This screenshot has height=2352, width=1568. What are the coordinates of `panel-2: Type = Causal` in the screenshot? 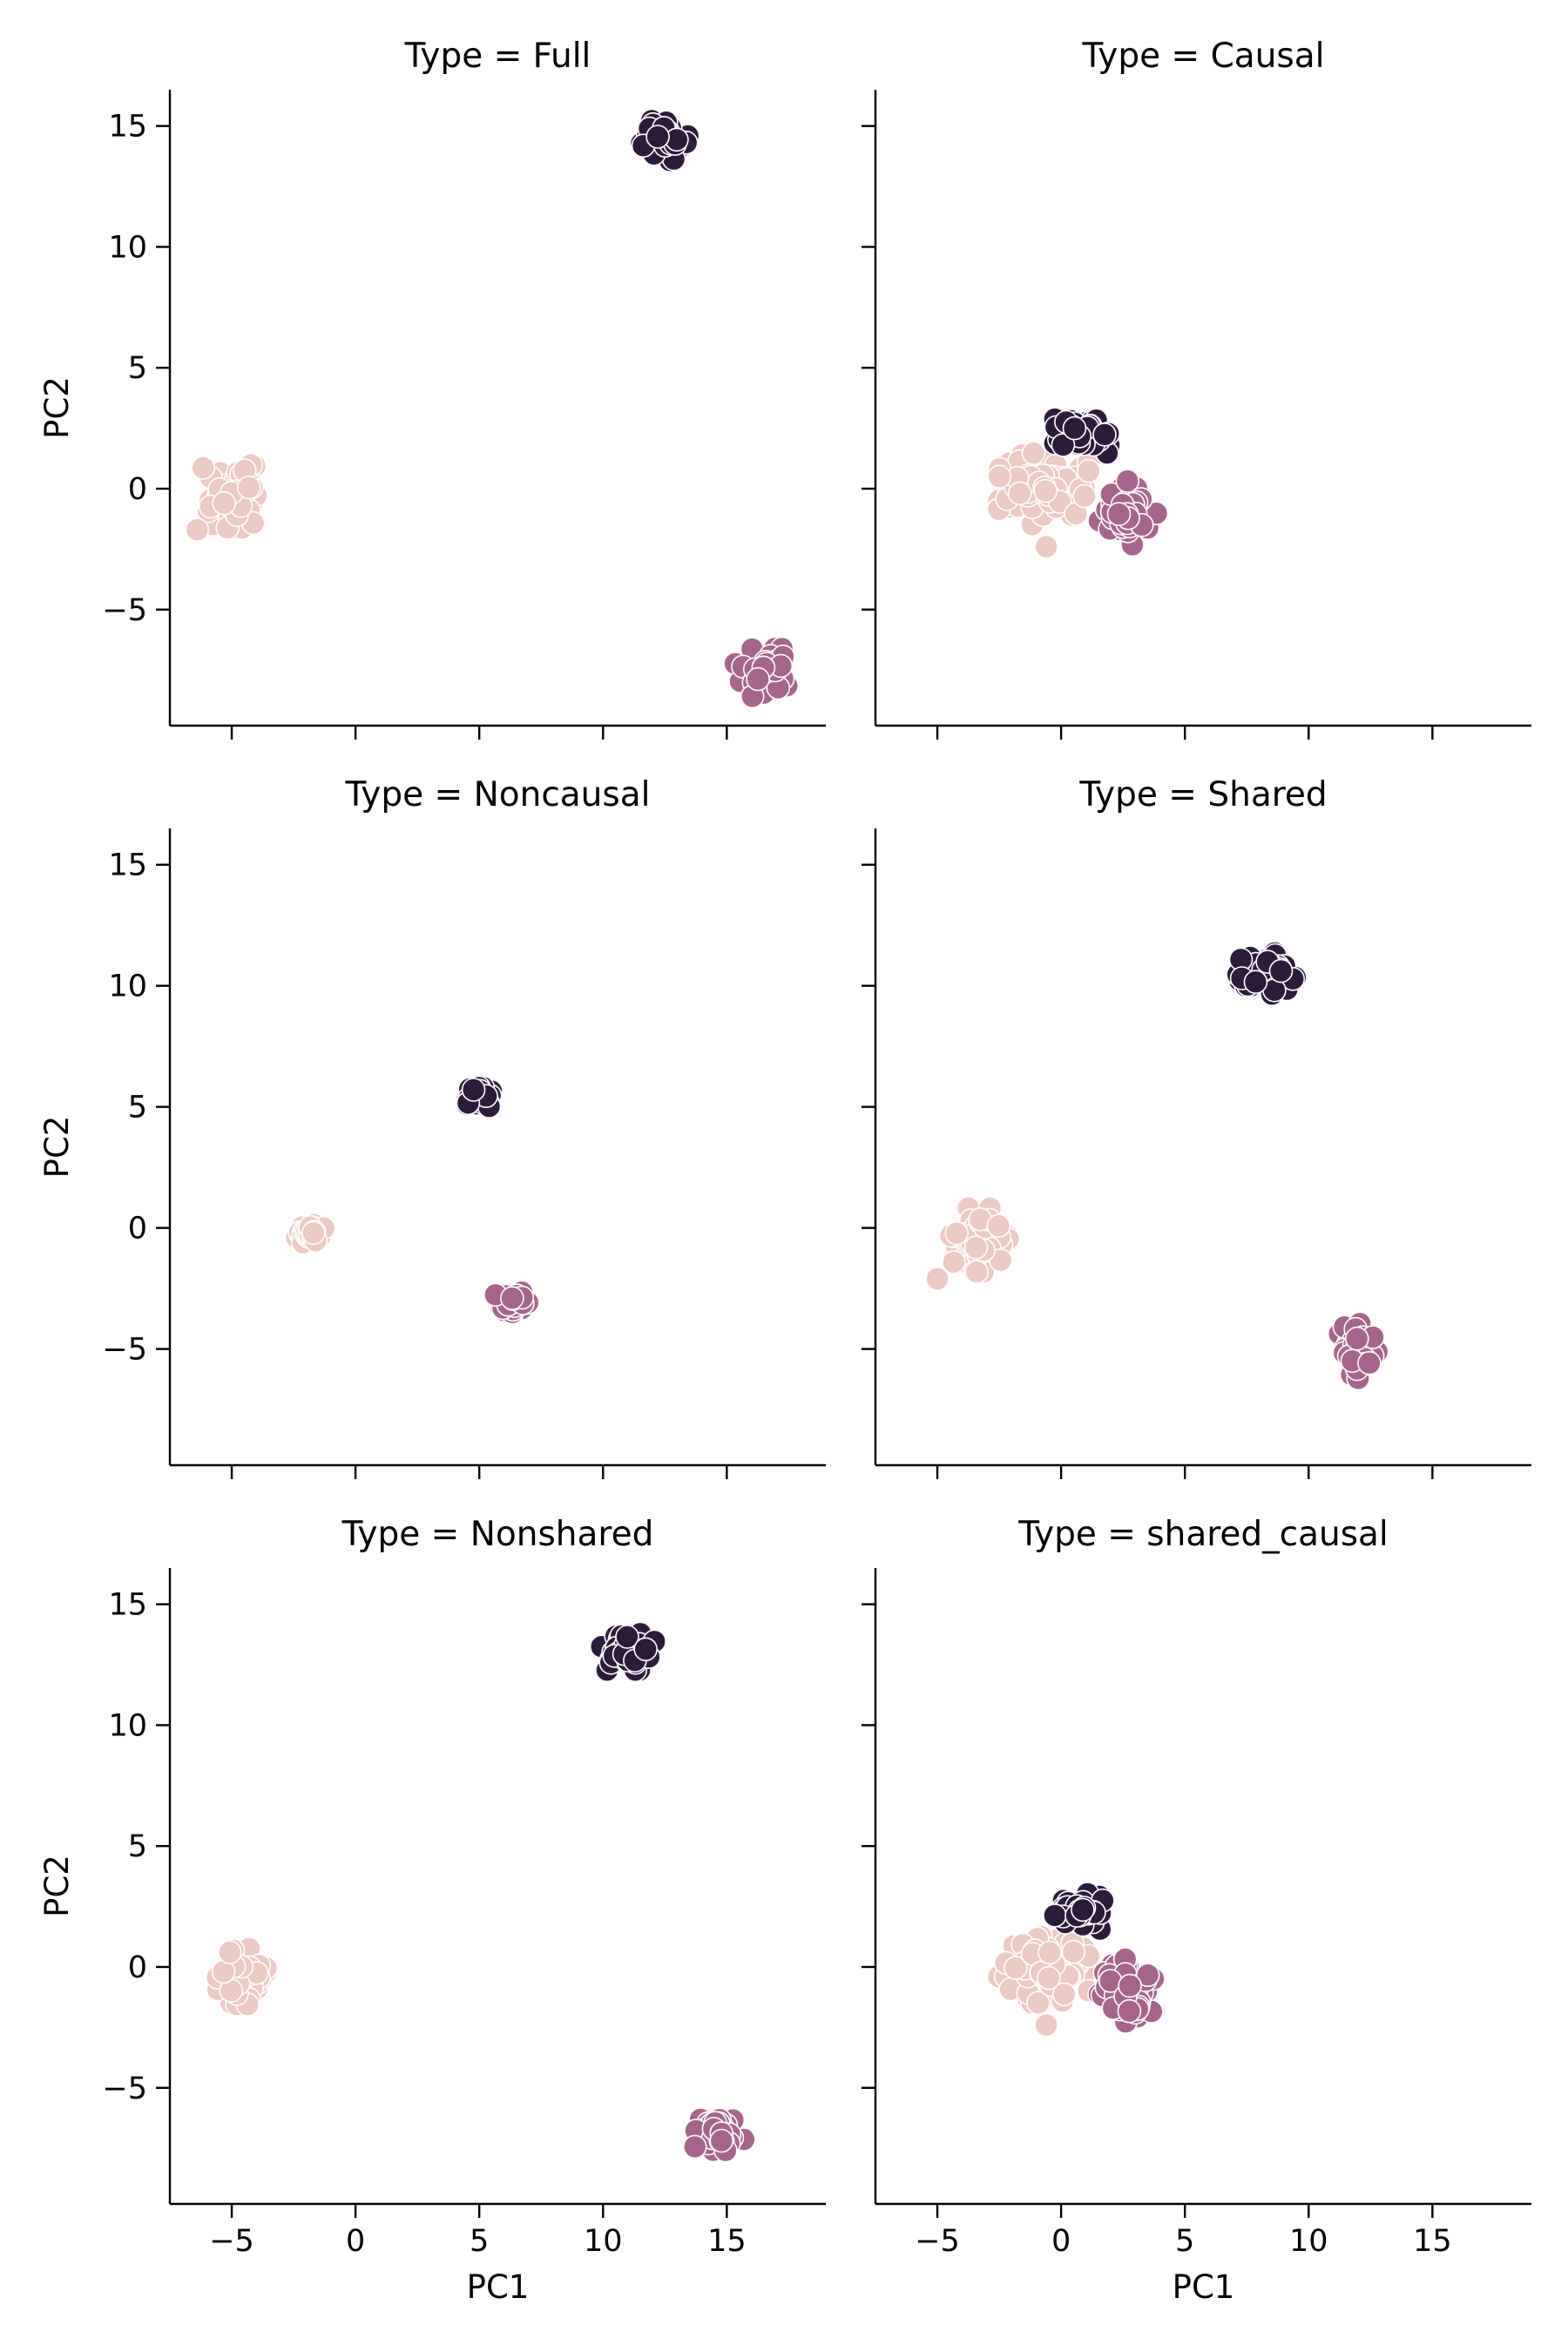 It's located at (1196, 388).